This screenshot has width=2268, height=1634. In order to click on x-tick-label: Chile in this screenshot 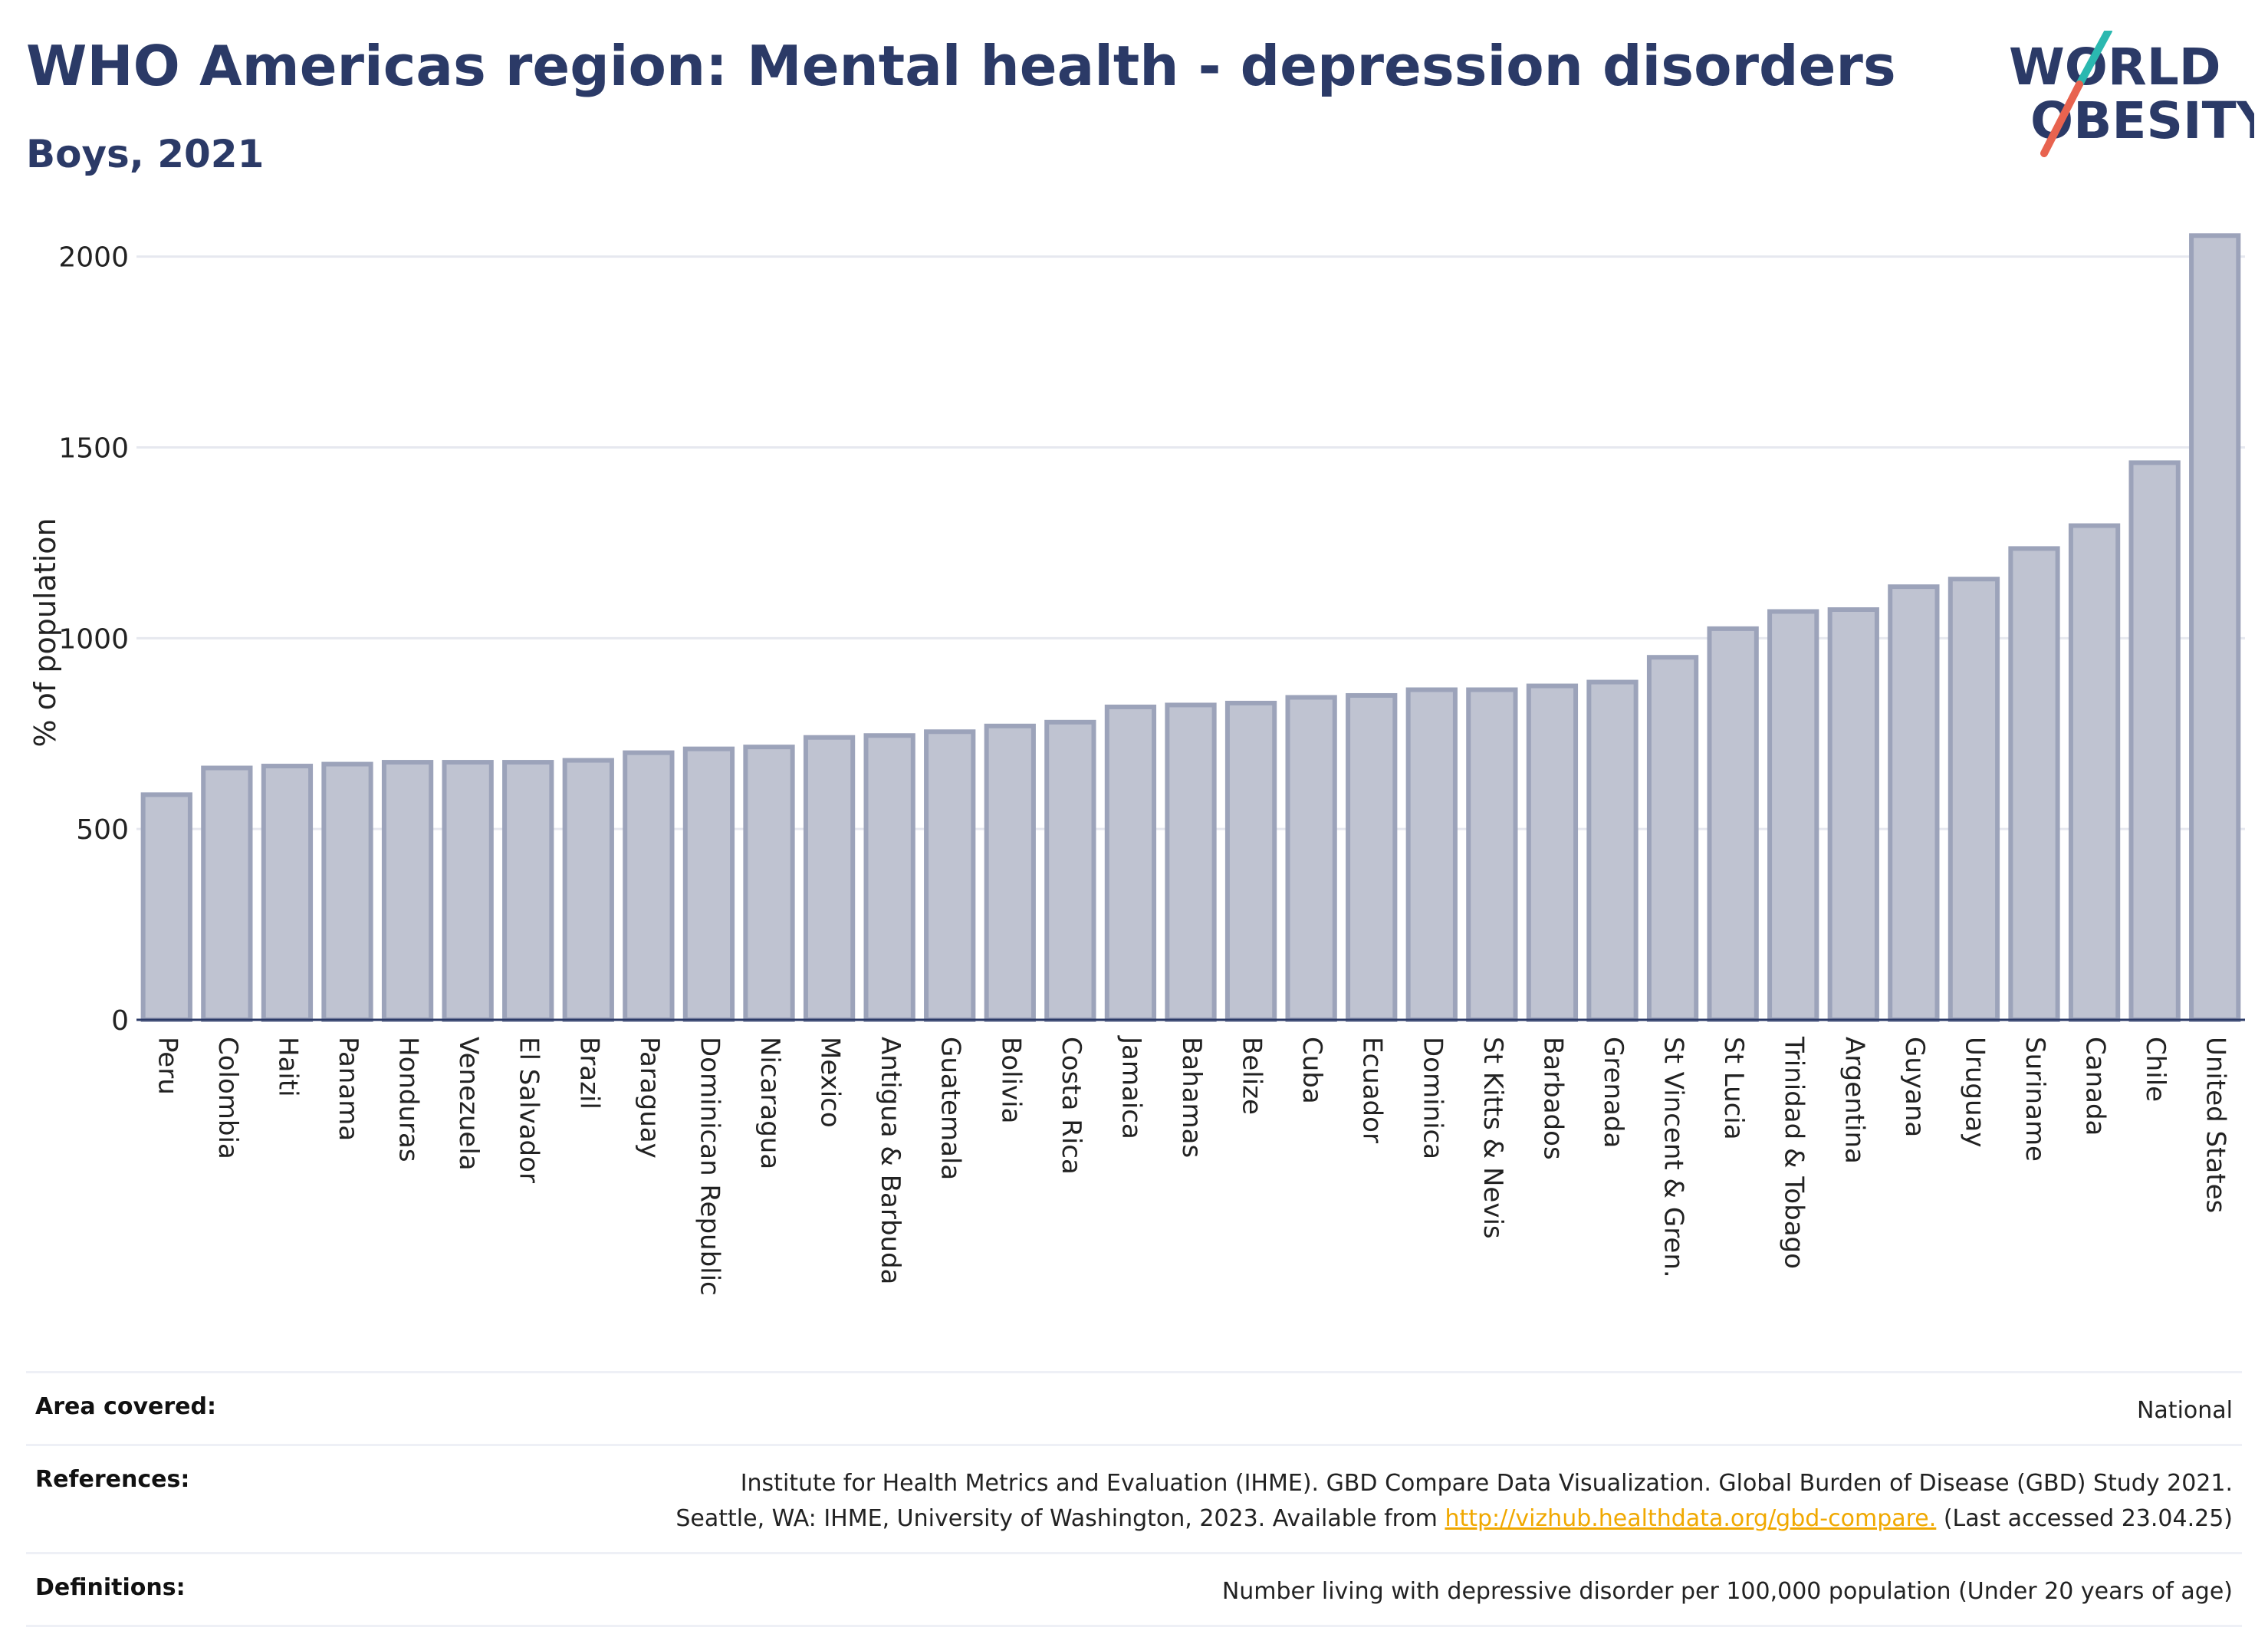, I will do `click(2155, 1069)`.